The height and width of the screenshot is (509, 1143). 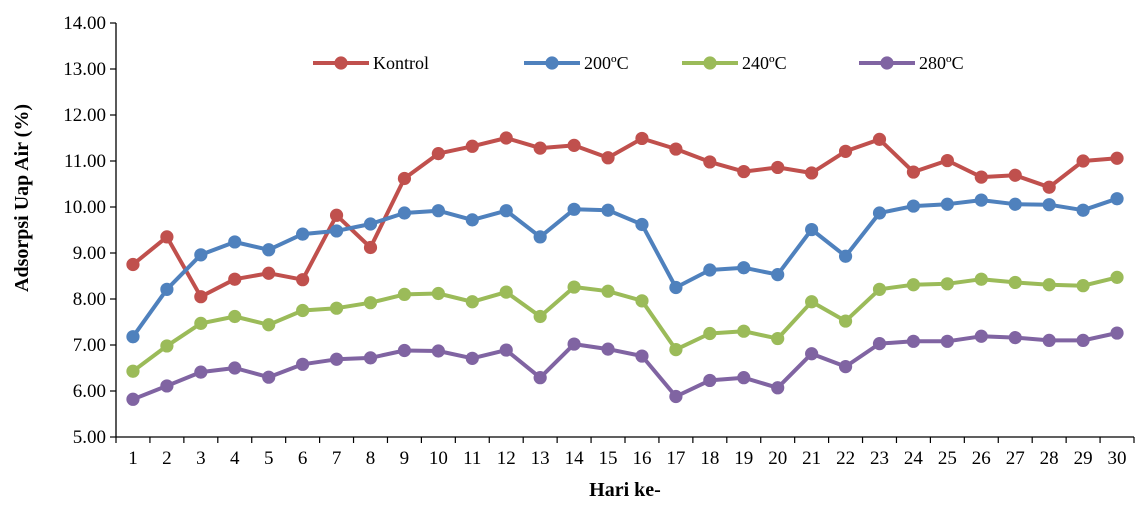 I want to click on x-tick-label: 22, so click(x=845, y=458).